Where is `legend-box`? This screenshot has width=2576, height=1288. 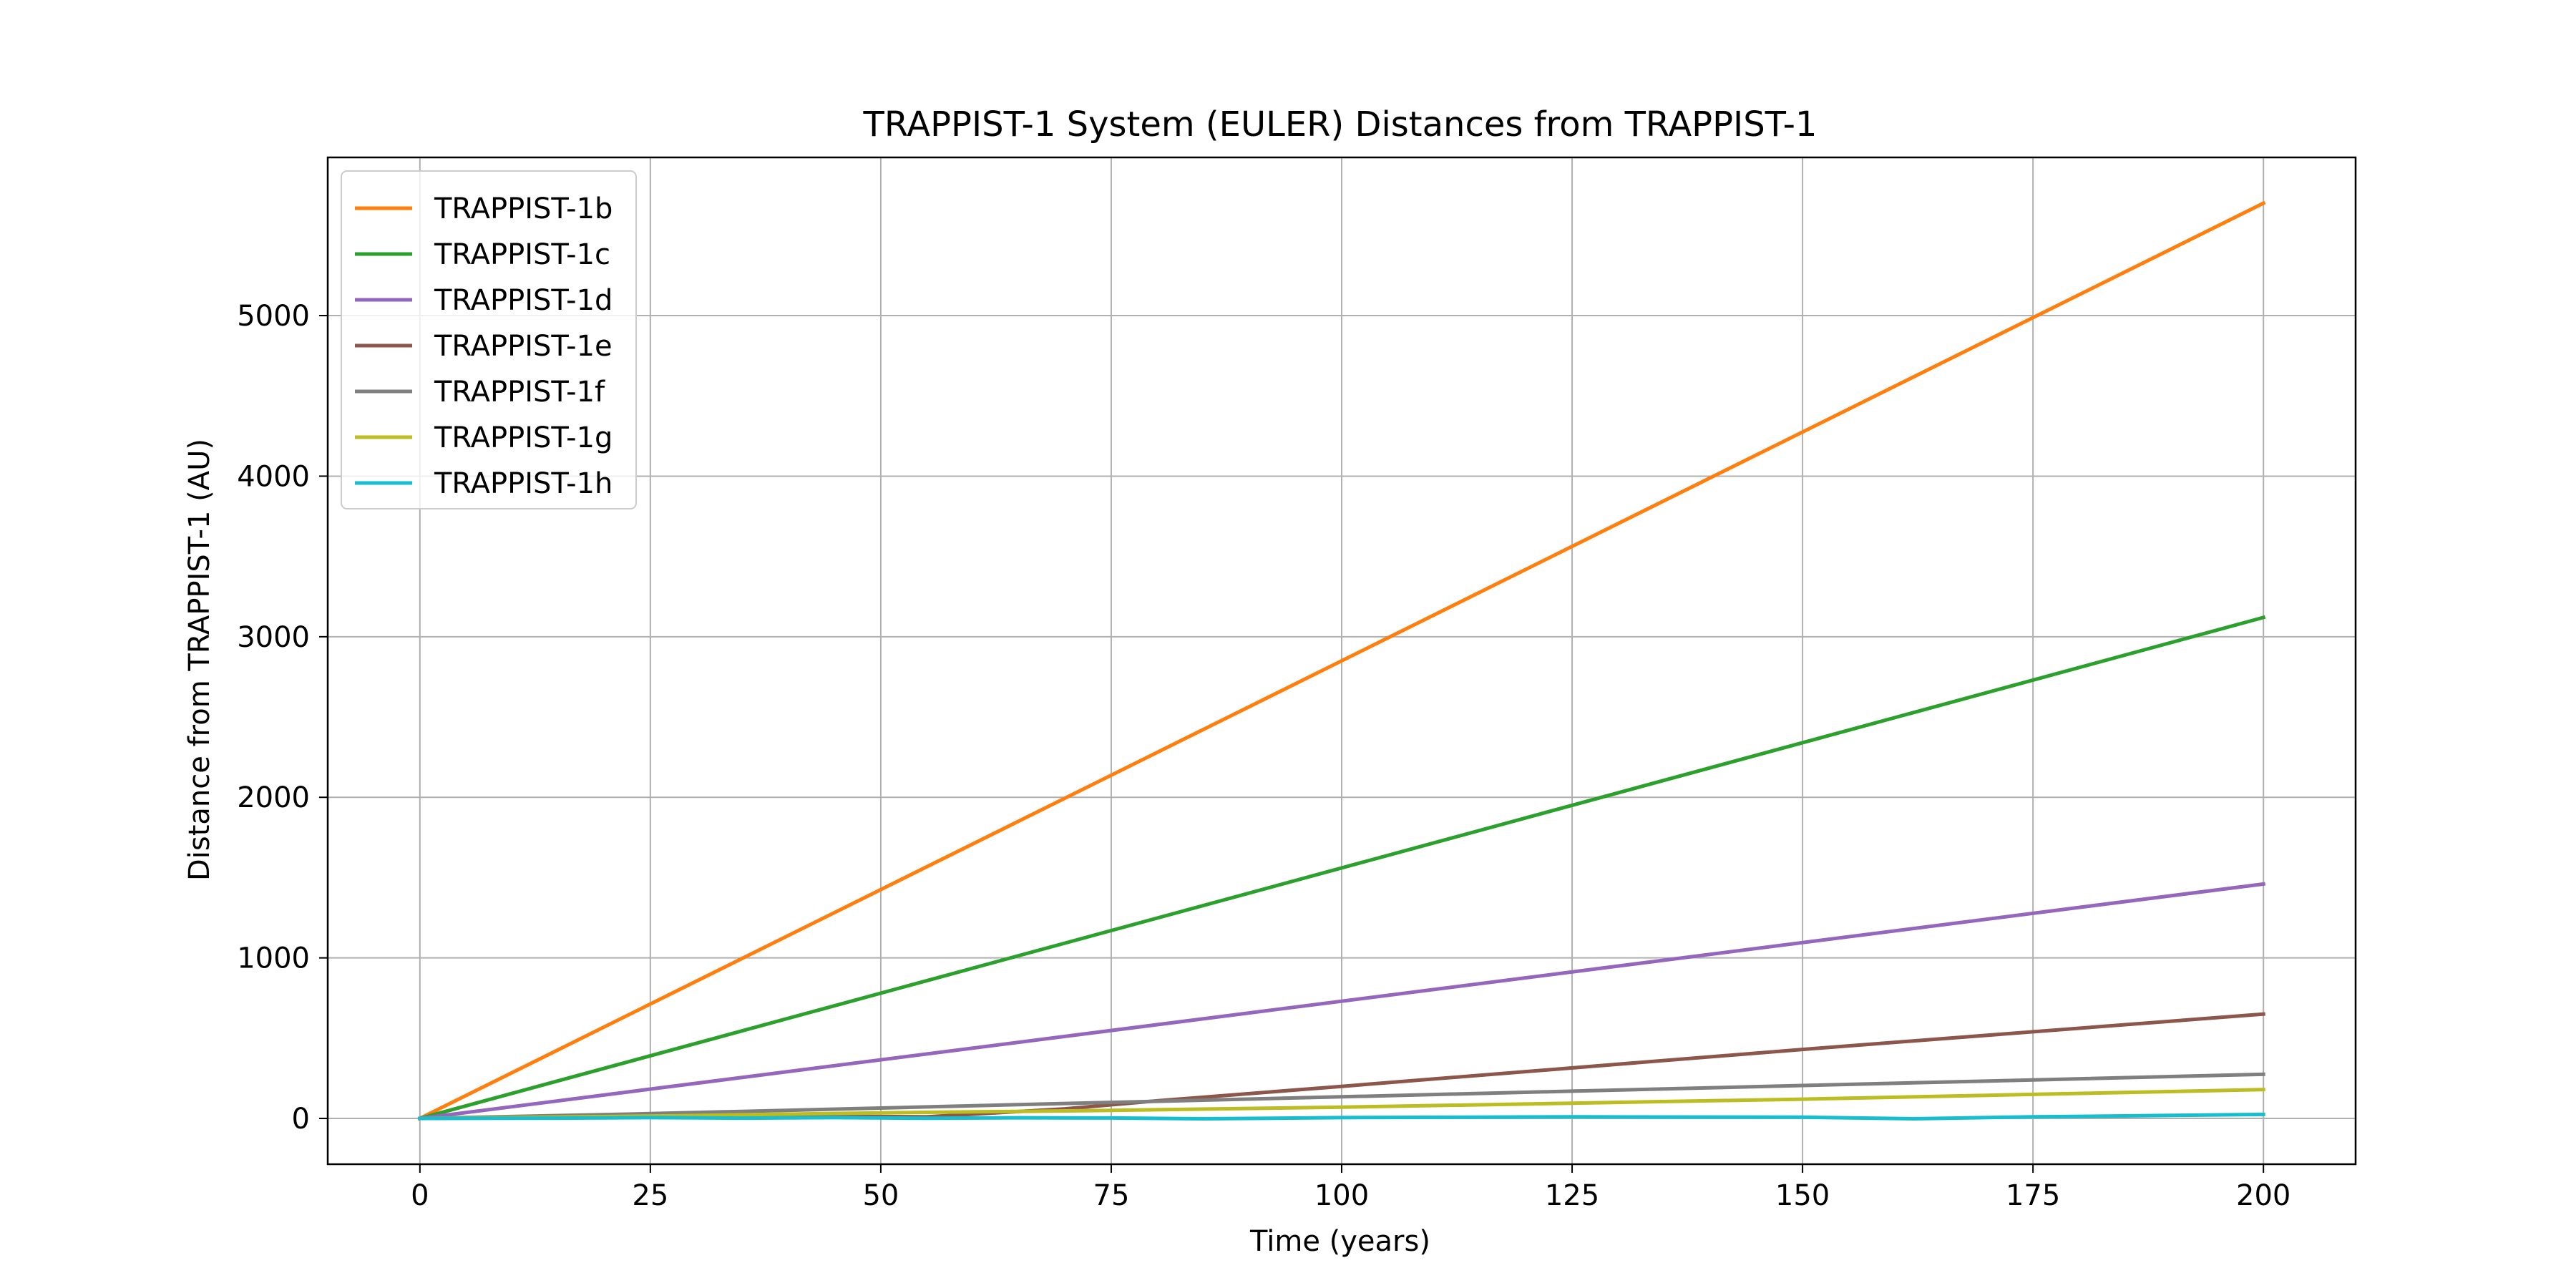
legend-box is located at coordinates (489, 339).